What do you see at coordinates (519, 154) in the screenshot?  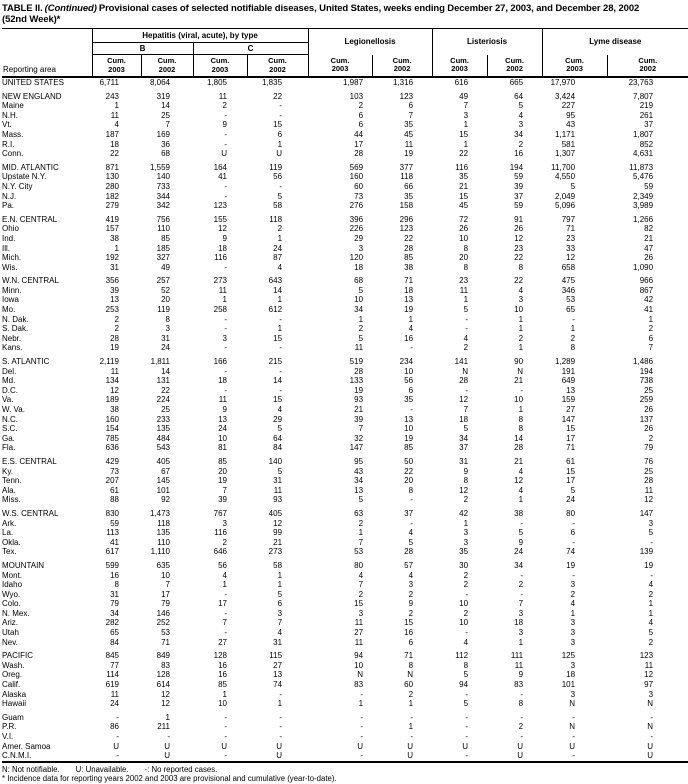 I see `cell-value: 16` at bounding box center [519, 154].